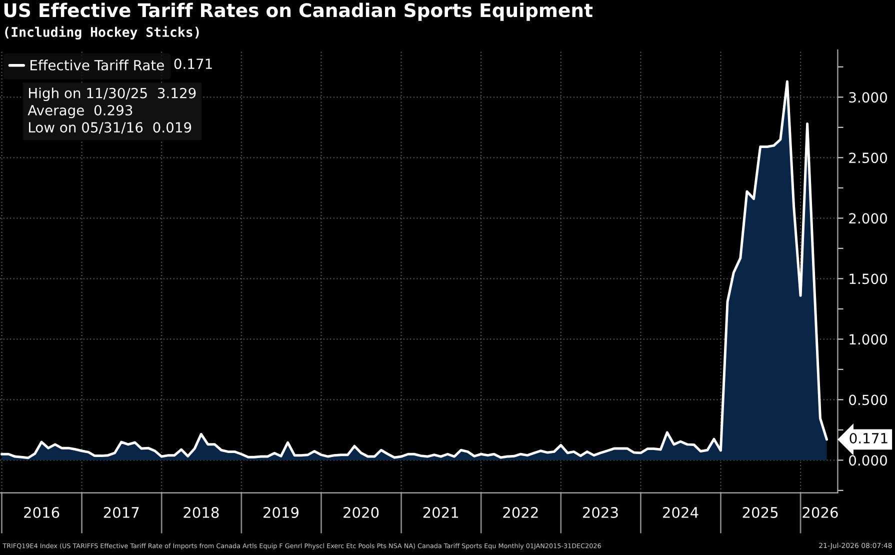  What do you see at coordinates (361, 512) in the screenshot?
I see `x-tick-label: 2020` at bounding box center [361, 512].